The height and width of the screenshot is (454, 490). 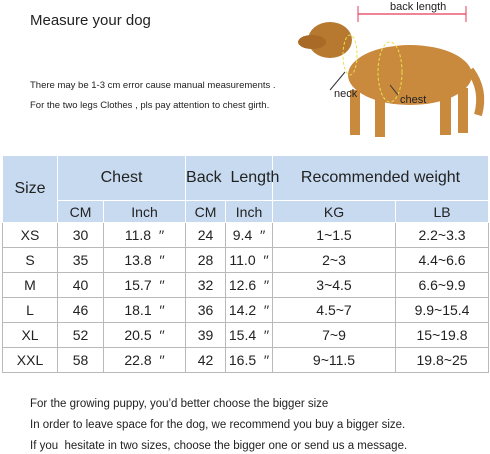 I want to click on table-cell: 16.5 ′′, so click(x=249, y=360).